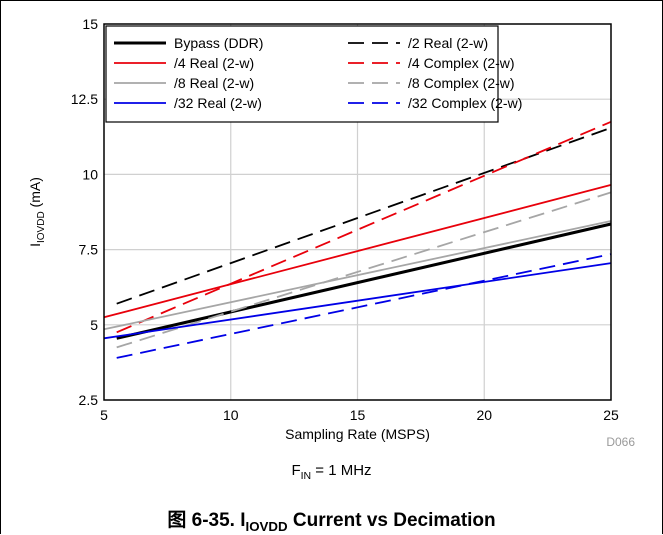 The width and height of the screenshot is (663, 535). I want to click on legend-label-4: /4 Complex (2-w), so click(461, 63).